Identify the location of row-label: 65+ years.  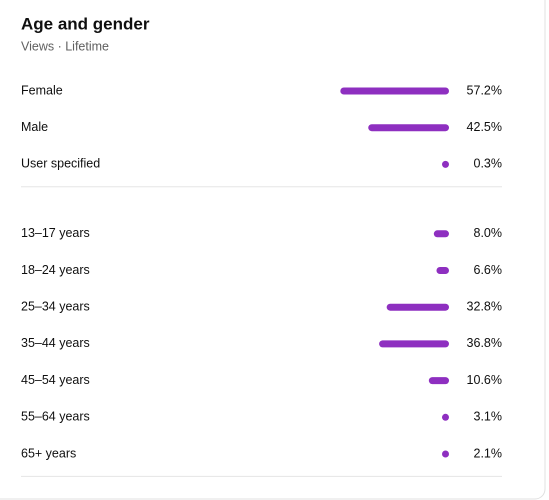
(48, 453).